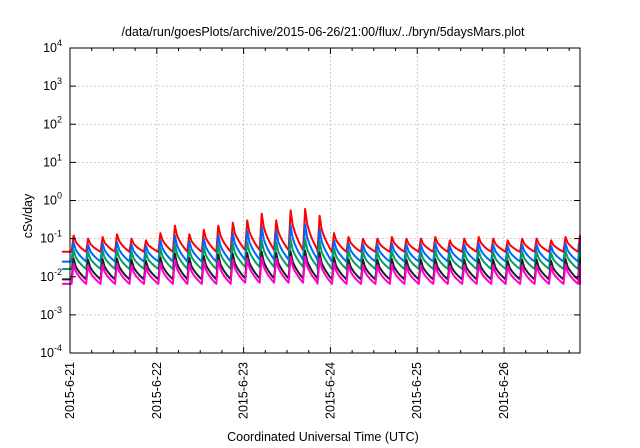 The image size is (640, 448). What do you see at coordinates (52, 84) in the screenshot?
I see `y-tick-label: 10³` at bounding box center [52, 84].